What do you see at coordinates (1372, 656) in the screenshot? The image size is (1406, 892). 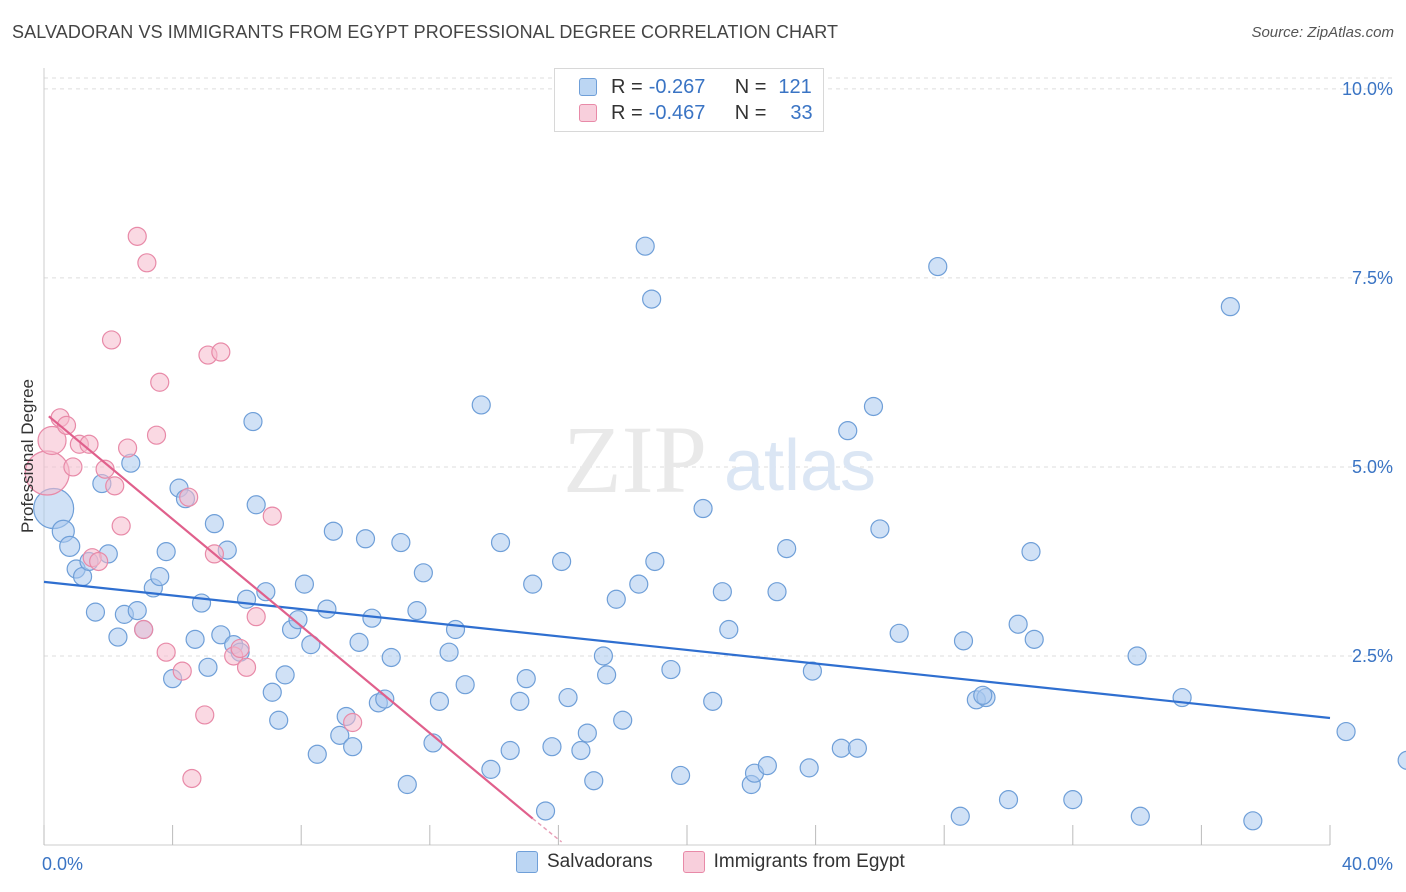 I see `y-tick-label: 2.5%` at bounding box center [1372, 656].